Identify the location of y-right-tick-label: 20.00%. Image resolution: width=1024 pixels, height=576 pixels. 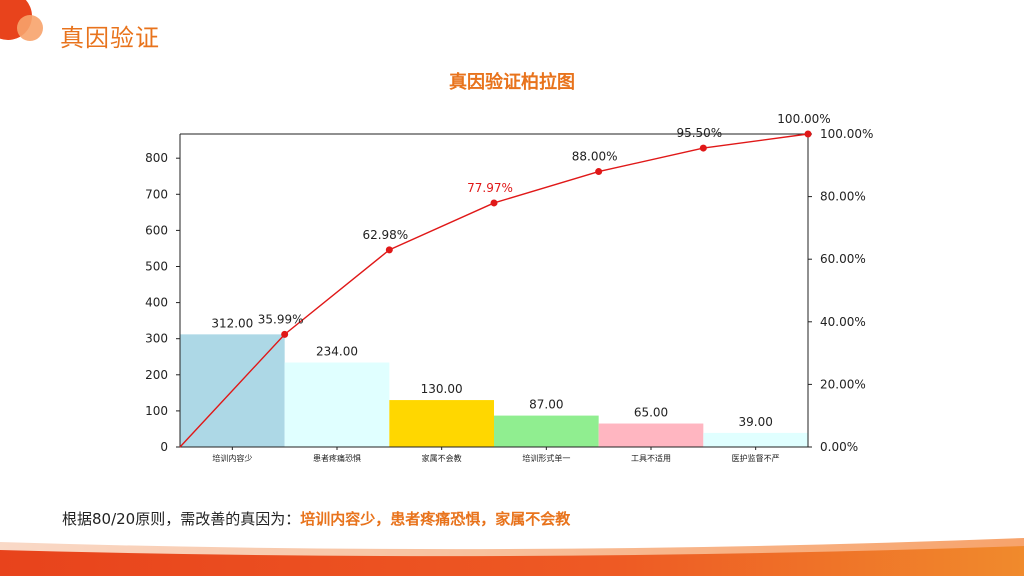
(843, 384).